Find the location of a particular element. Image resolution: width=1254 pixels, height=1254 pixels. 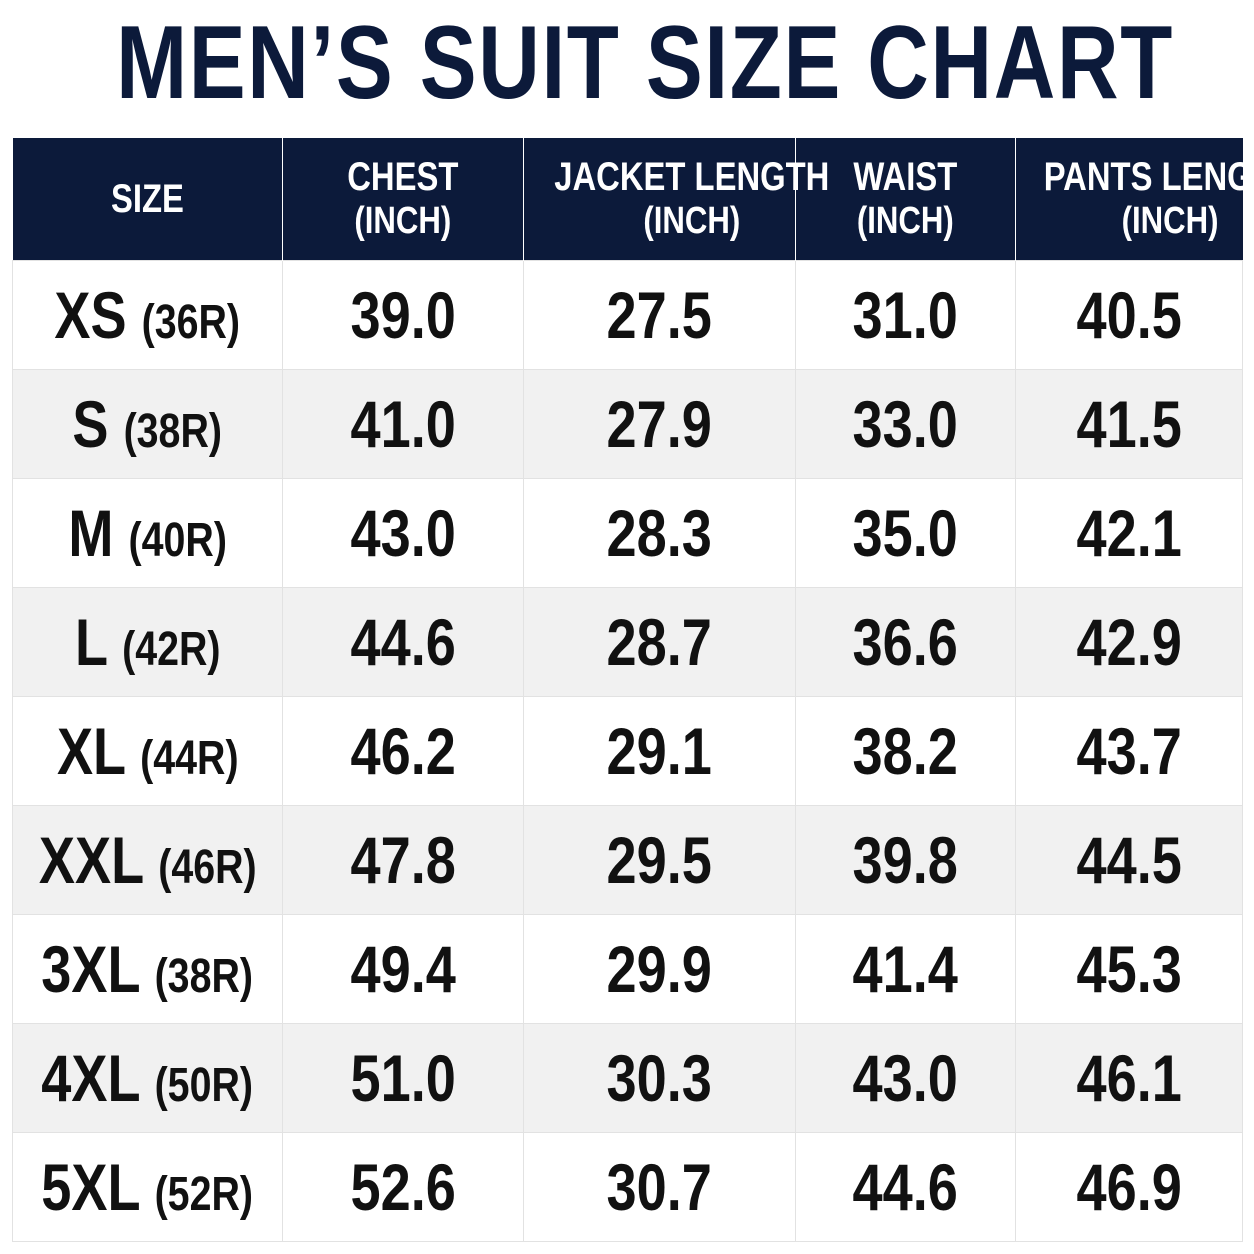

size-cell: 3XL (38R) is located at coordinates (147, 969).